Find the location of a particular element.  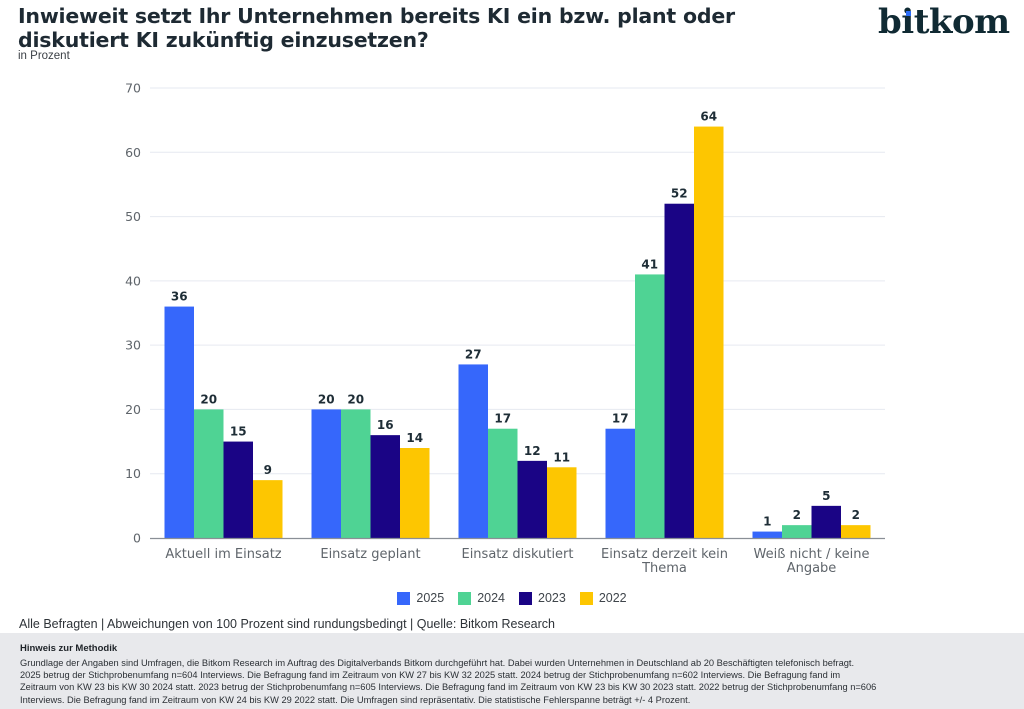

y-tick-label: 70 is located at coordinates (133, 88).